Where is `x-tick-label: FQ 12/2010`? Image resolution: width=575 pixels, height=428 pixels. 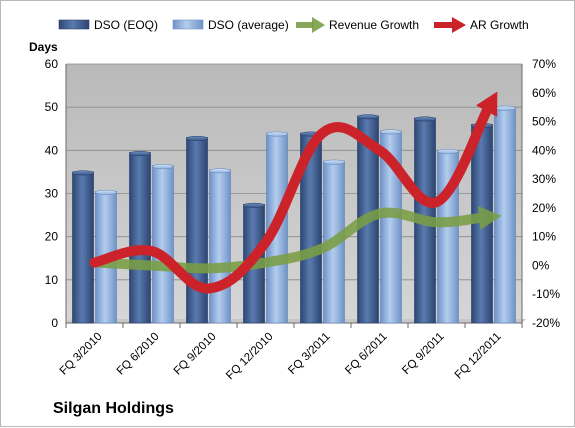
x-tick-label: FQ 12/2010 is located at coordinates (249, 356).